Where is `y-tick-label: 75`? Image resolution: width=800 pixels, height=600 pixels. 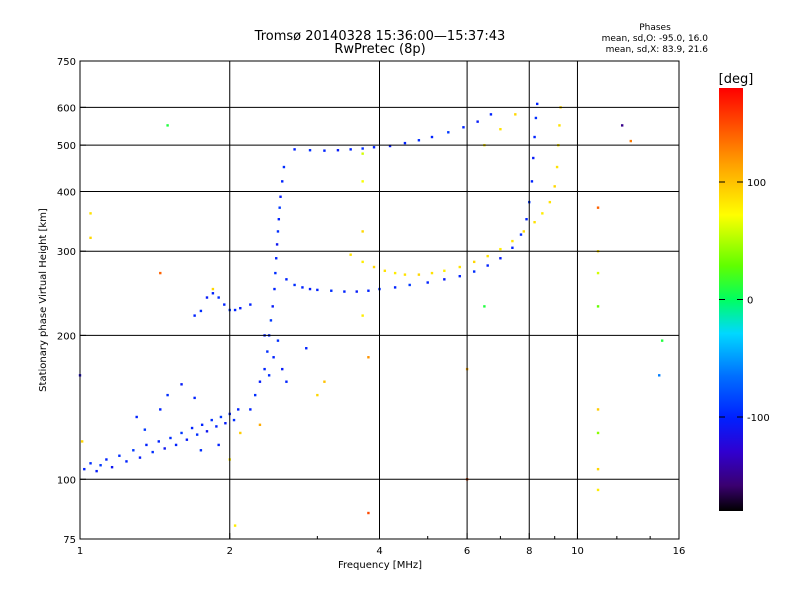
y-tick-label: 75 is located at coordinates (69, 540).